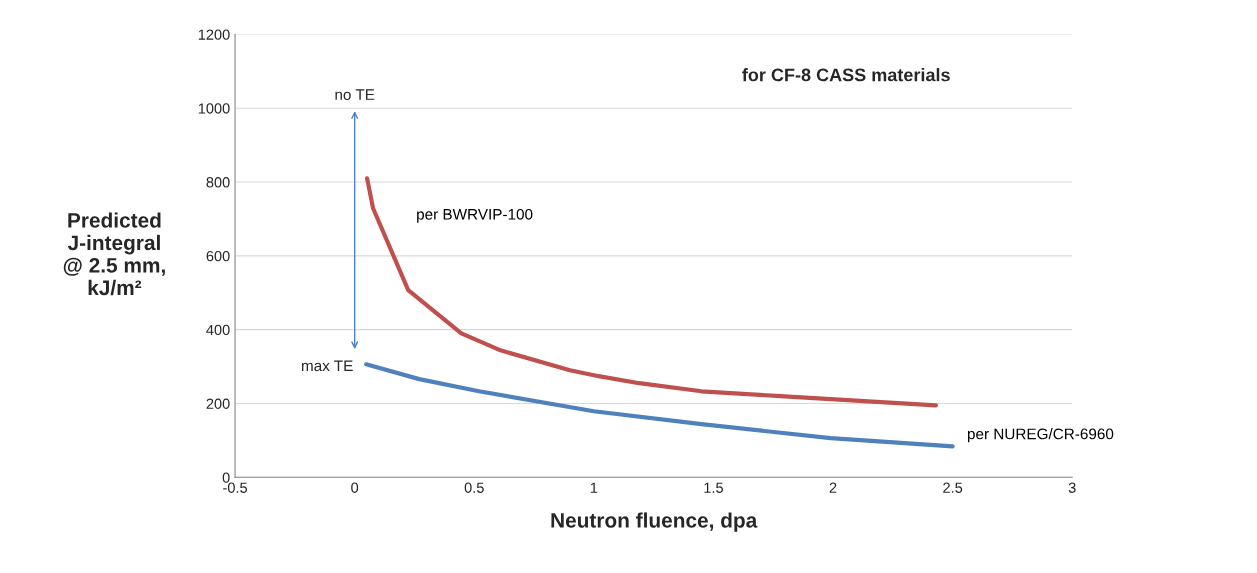  What do you see at coordinates (953, 487) in the screenshot?
I see `x-tick-label: 2.5` at bounding box center [953, 487].